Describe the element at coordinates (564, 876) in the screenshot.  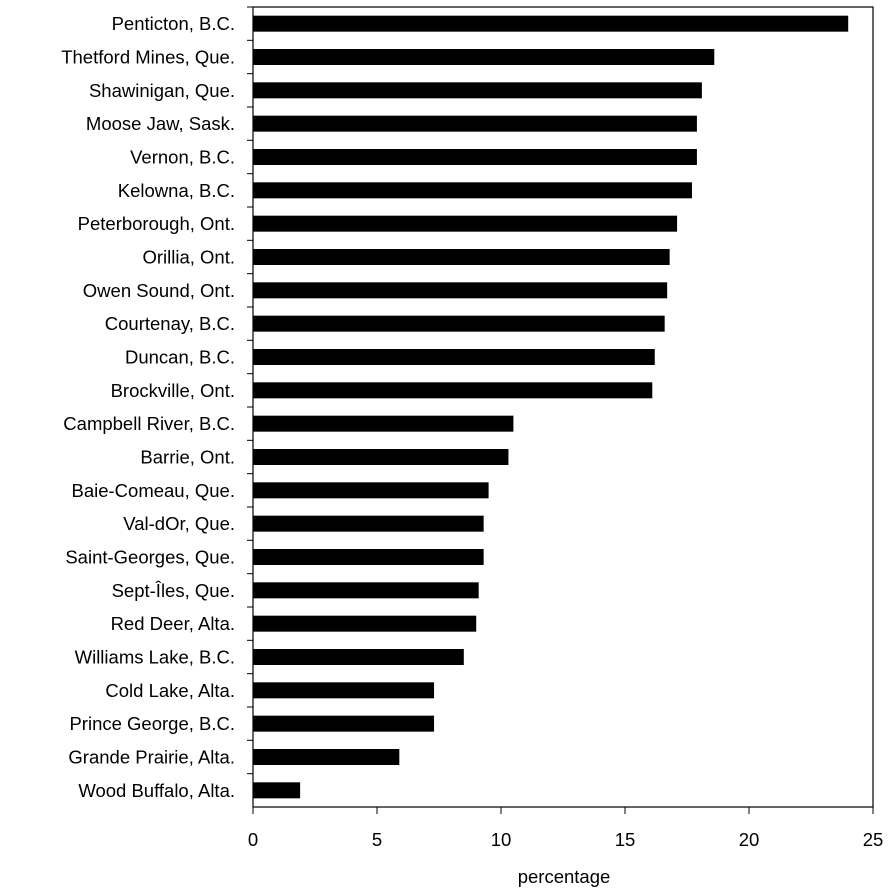
I see `x-axis-title: percentage` at that location.